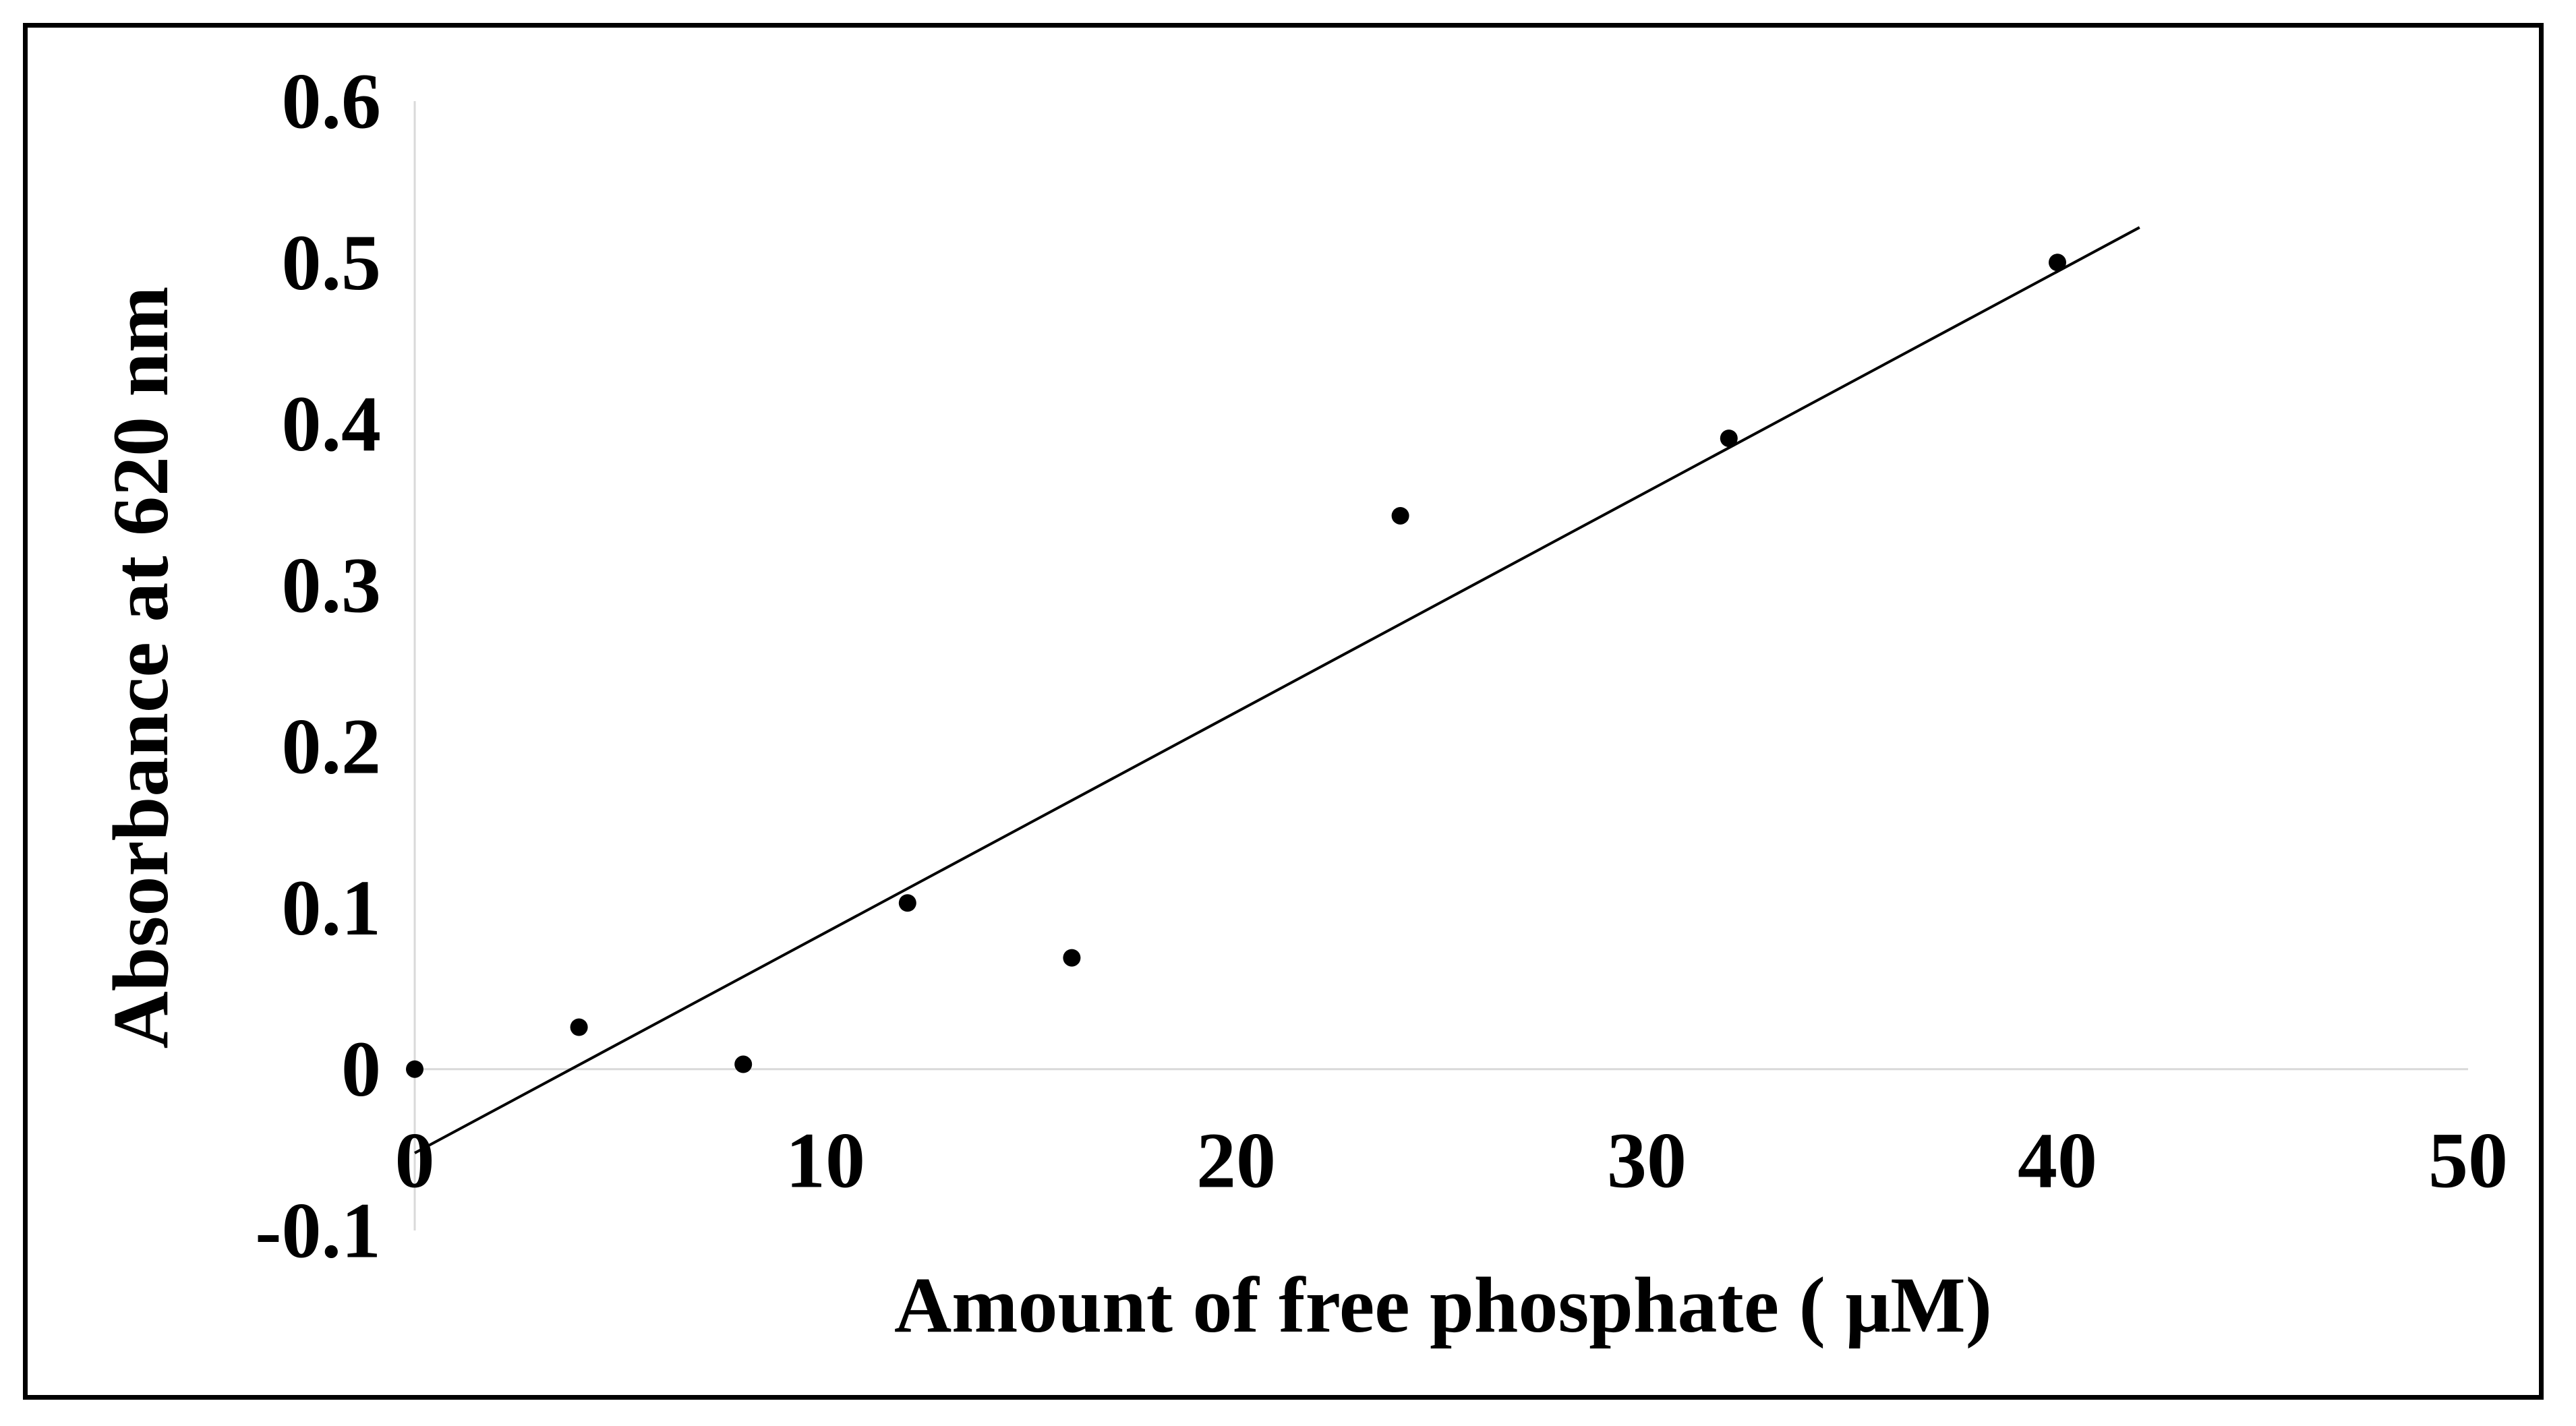 This screenshot has width=2576, height=1426. What do you see at coordinates (318, 1231) in the screenshot?
I see `y-tick-label: -0.1` at bounding box center [318, 1231].